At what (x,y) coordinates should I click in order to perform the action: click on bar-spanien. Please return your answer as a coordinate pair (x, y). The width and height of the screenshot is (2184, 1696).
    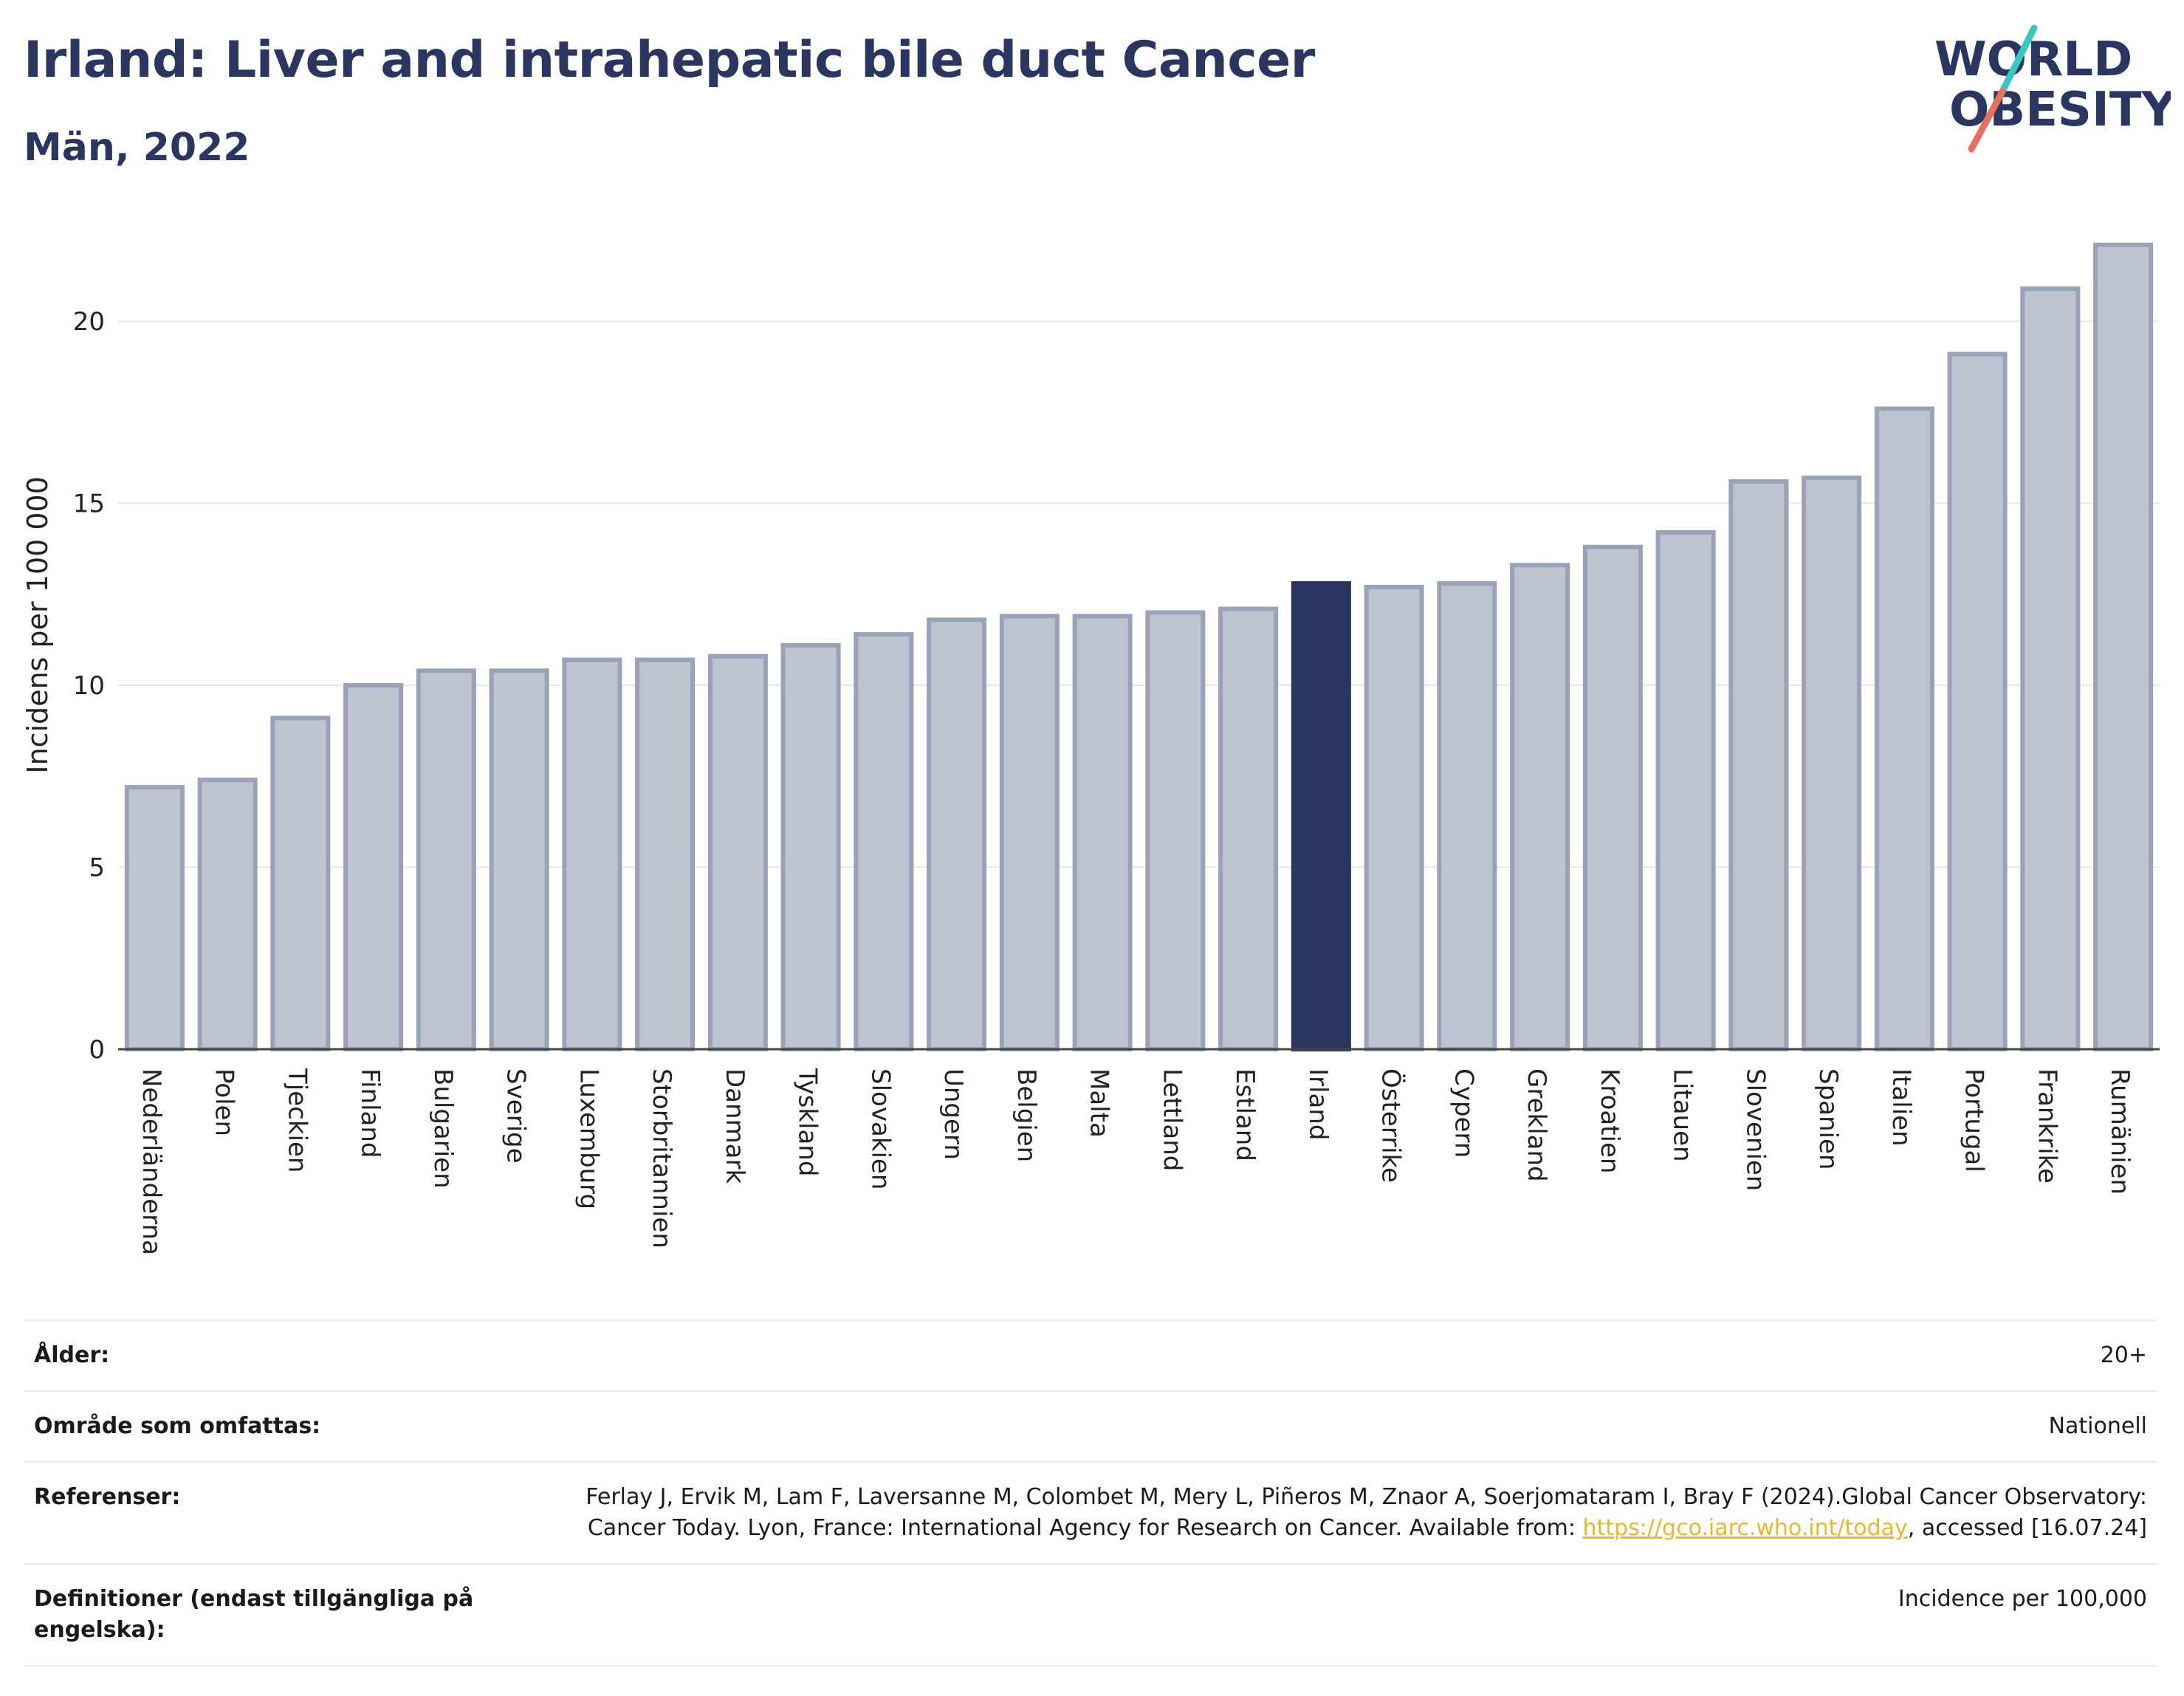
    Looking at the image, I should click on (1832, 763).